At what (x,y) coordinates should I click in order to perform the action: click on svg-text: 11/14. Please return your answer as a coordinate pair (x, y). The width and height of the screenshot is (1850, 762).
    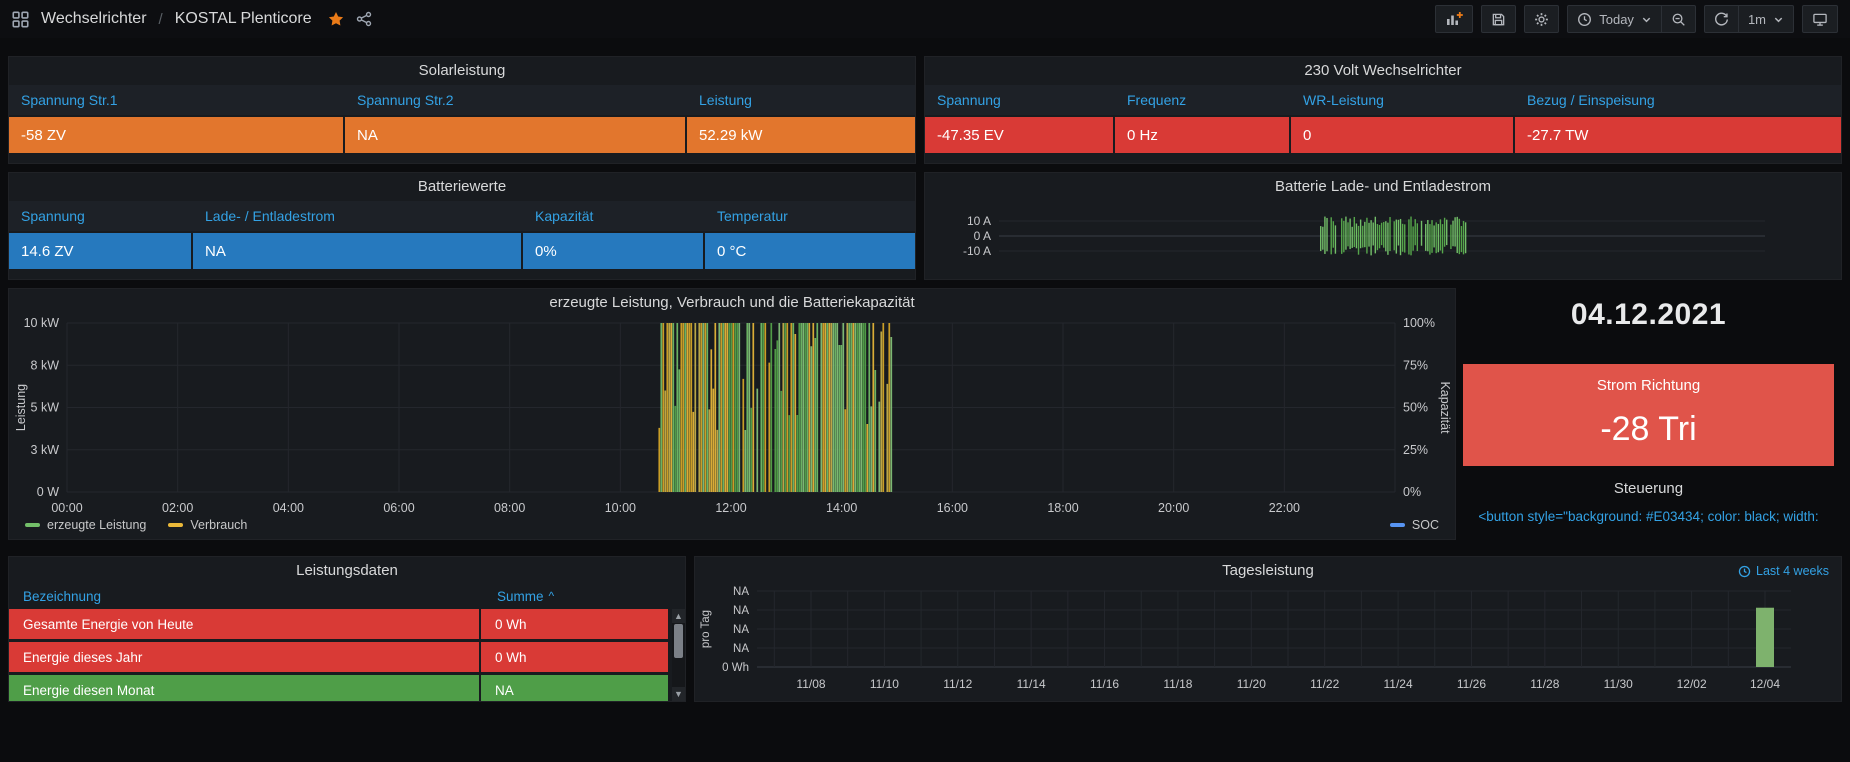
    Looking at the image, I should click on (1031, 684).